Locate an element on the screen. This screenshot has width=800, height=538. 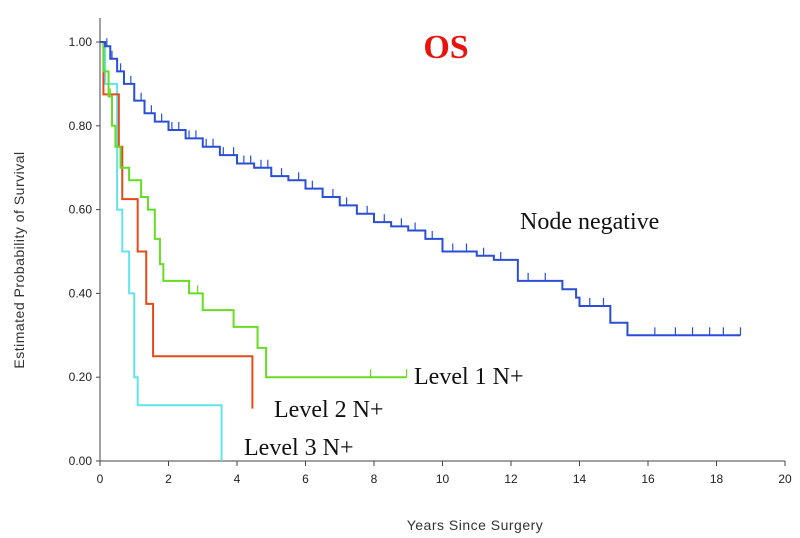
label-node-negative: Node negative is located at coordinates (589, 222).